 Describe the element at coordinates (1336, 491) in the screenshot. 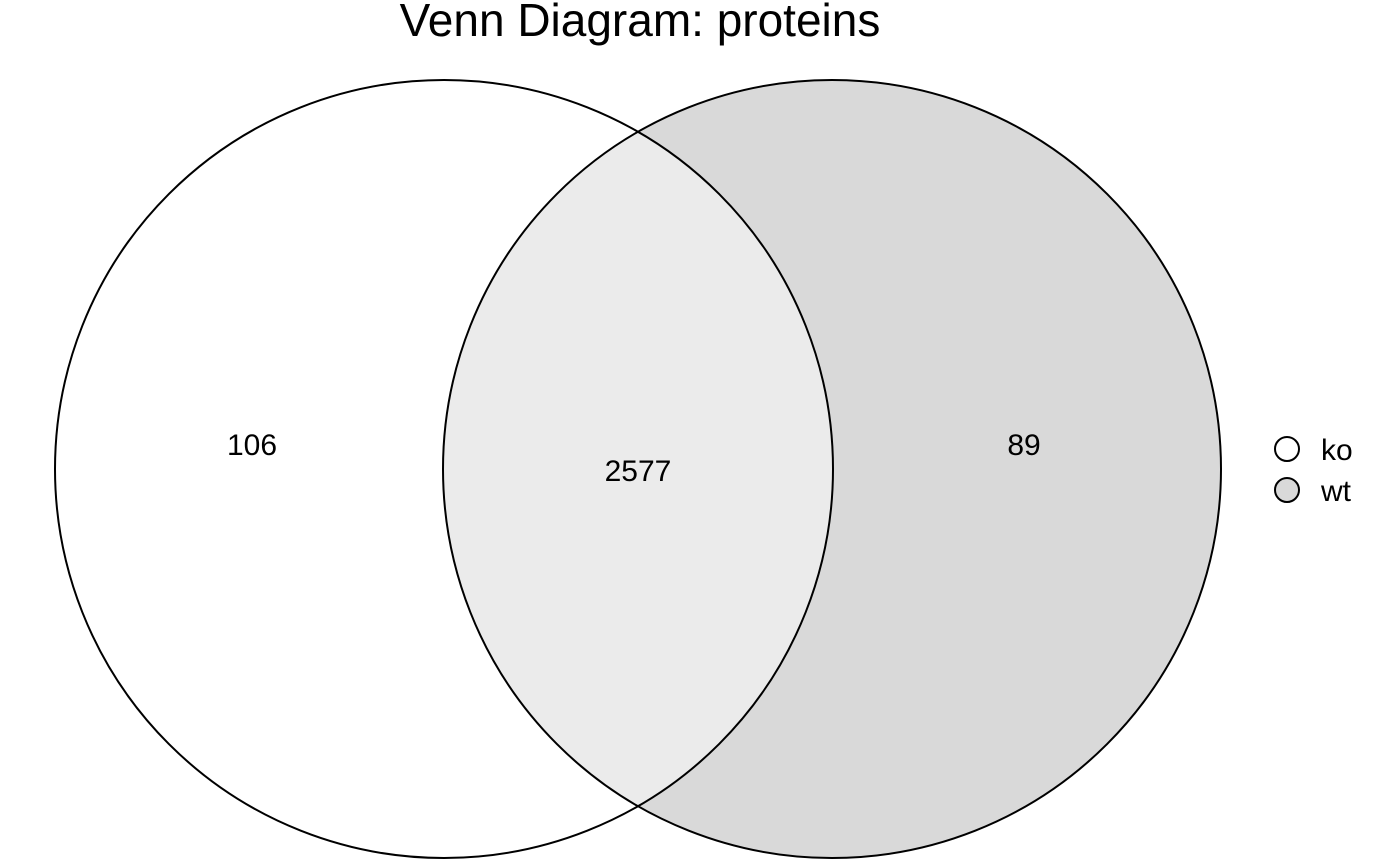

I see `legend-label-wt: wt` at that location.